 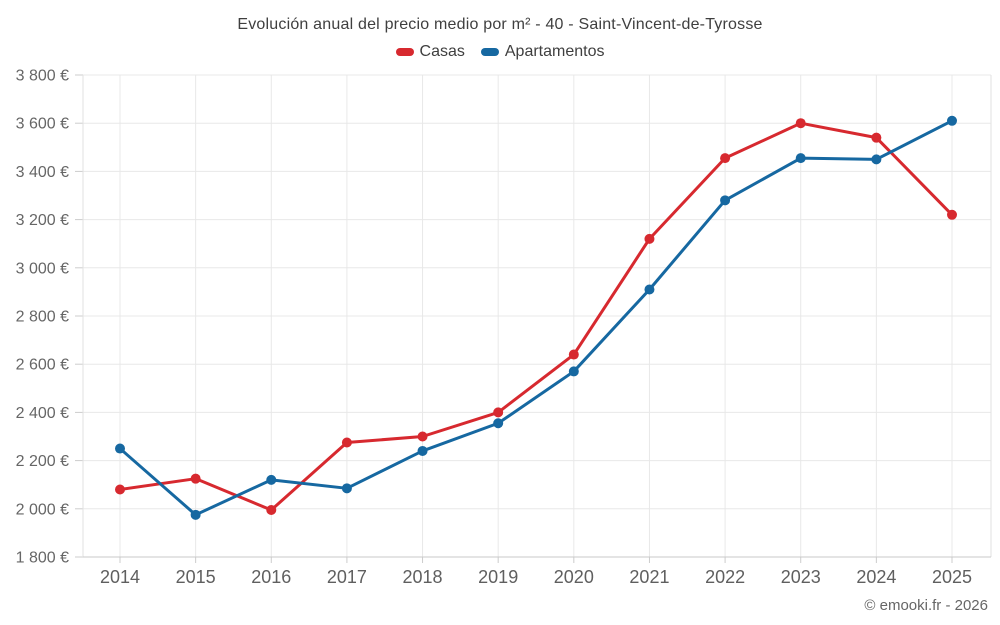 I want to click on point-apartamentos-2017, so click(x=346, y=488).